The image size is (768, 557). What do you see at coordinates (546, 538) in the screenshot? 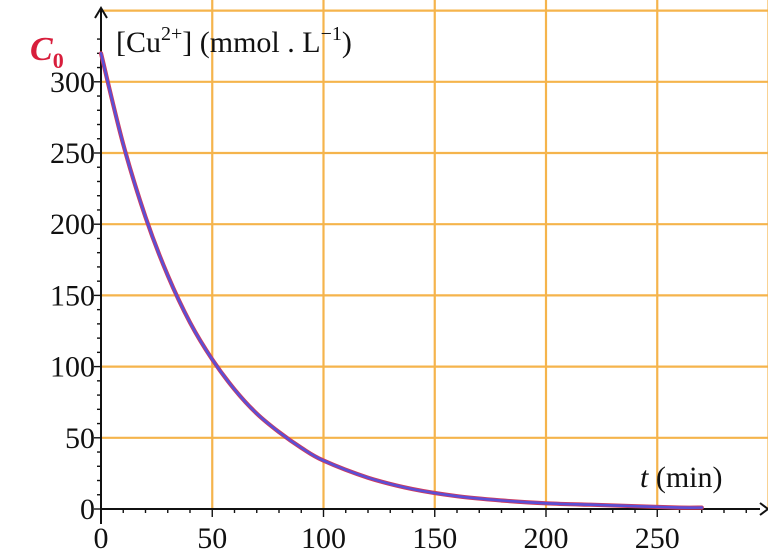
I see `x-tick-label-200: 200` at bounding box center [546, 538].